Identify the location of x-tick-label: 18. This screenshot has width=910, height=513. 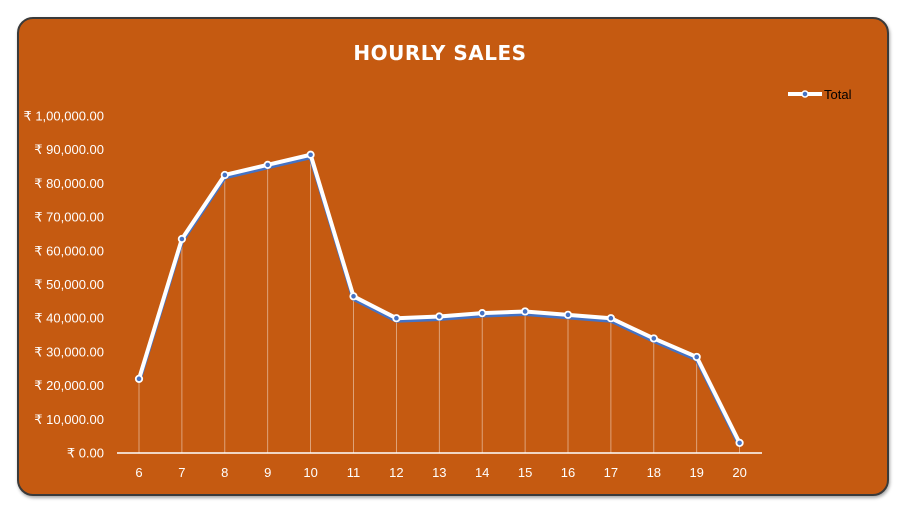
(654, 472).